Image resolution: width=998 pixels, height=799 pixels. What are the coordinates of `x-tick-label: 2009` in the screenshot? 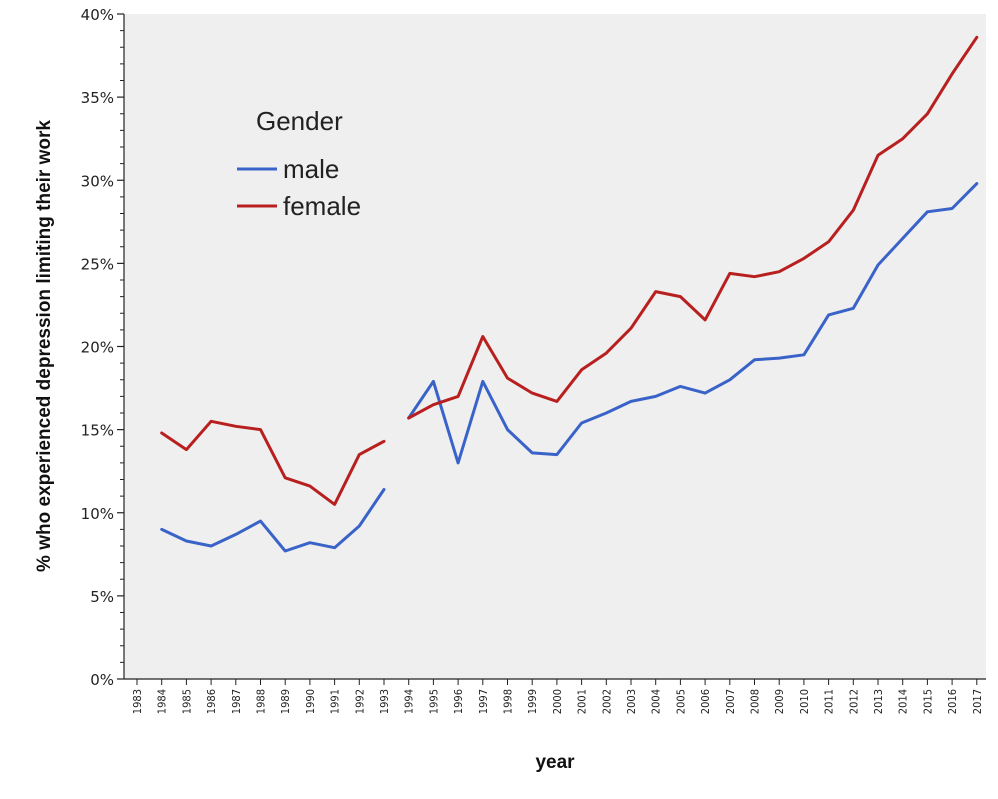 It's located at (779, 701).